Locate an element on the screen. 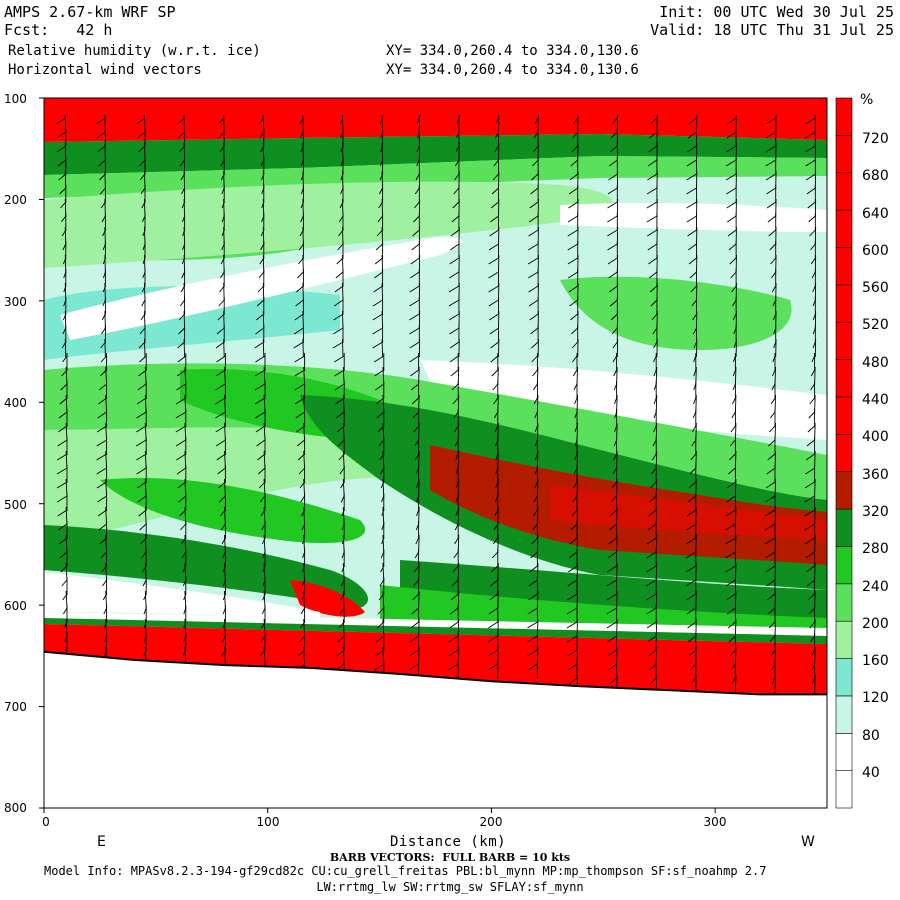 The width and height of the screenshot is (900, 900). colorbar is located at coordinates (844, 453).